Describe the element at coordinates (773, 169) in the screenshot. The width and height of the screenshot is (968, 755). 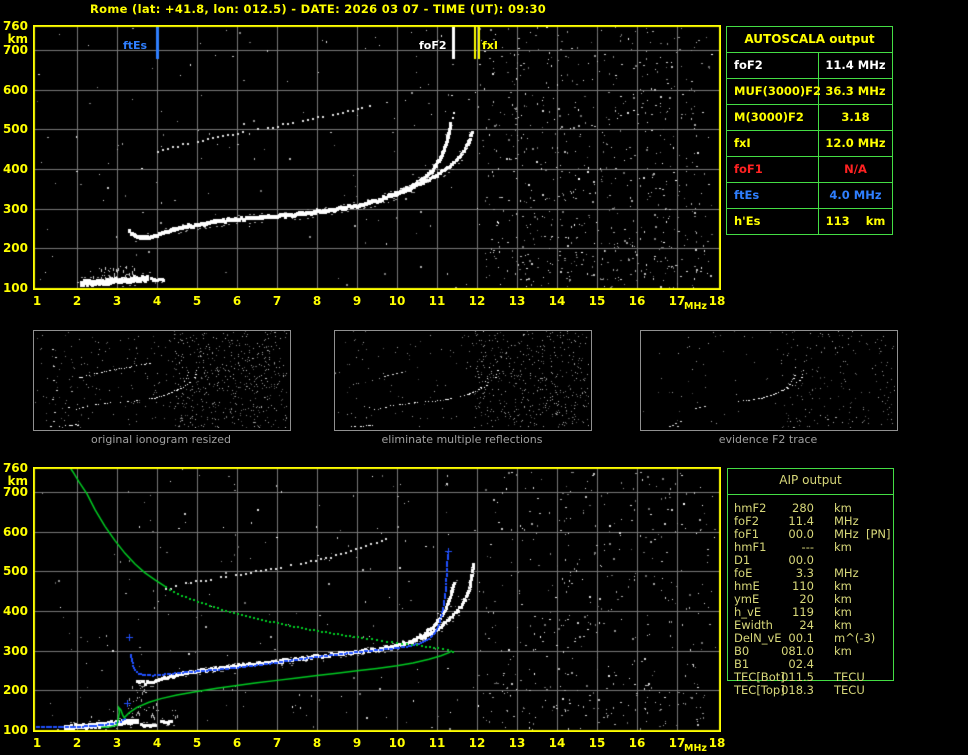
I see `autoscala-param-label: foF1` at that location.